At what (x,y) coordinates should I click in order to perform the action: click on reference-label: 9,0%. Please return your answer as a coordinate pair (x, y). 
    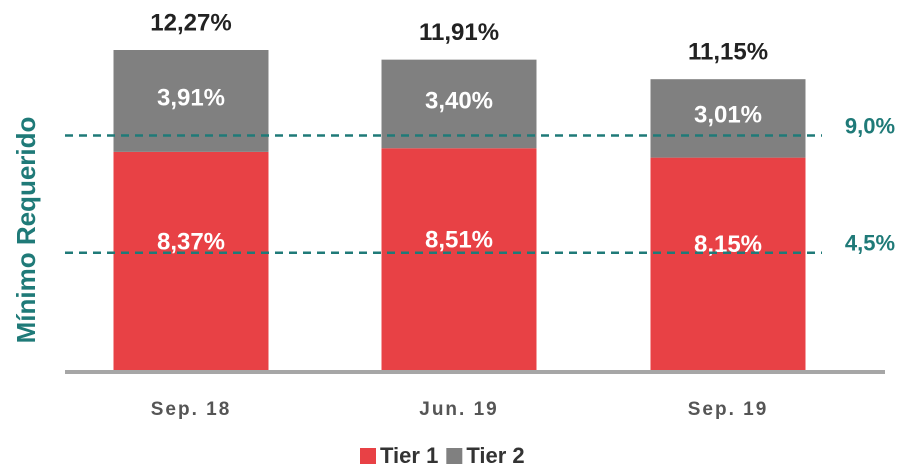
    Looking at the image, I should click on (870, 125).